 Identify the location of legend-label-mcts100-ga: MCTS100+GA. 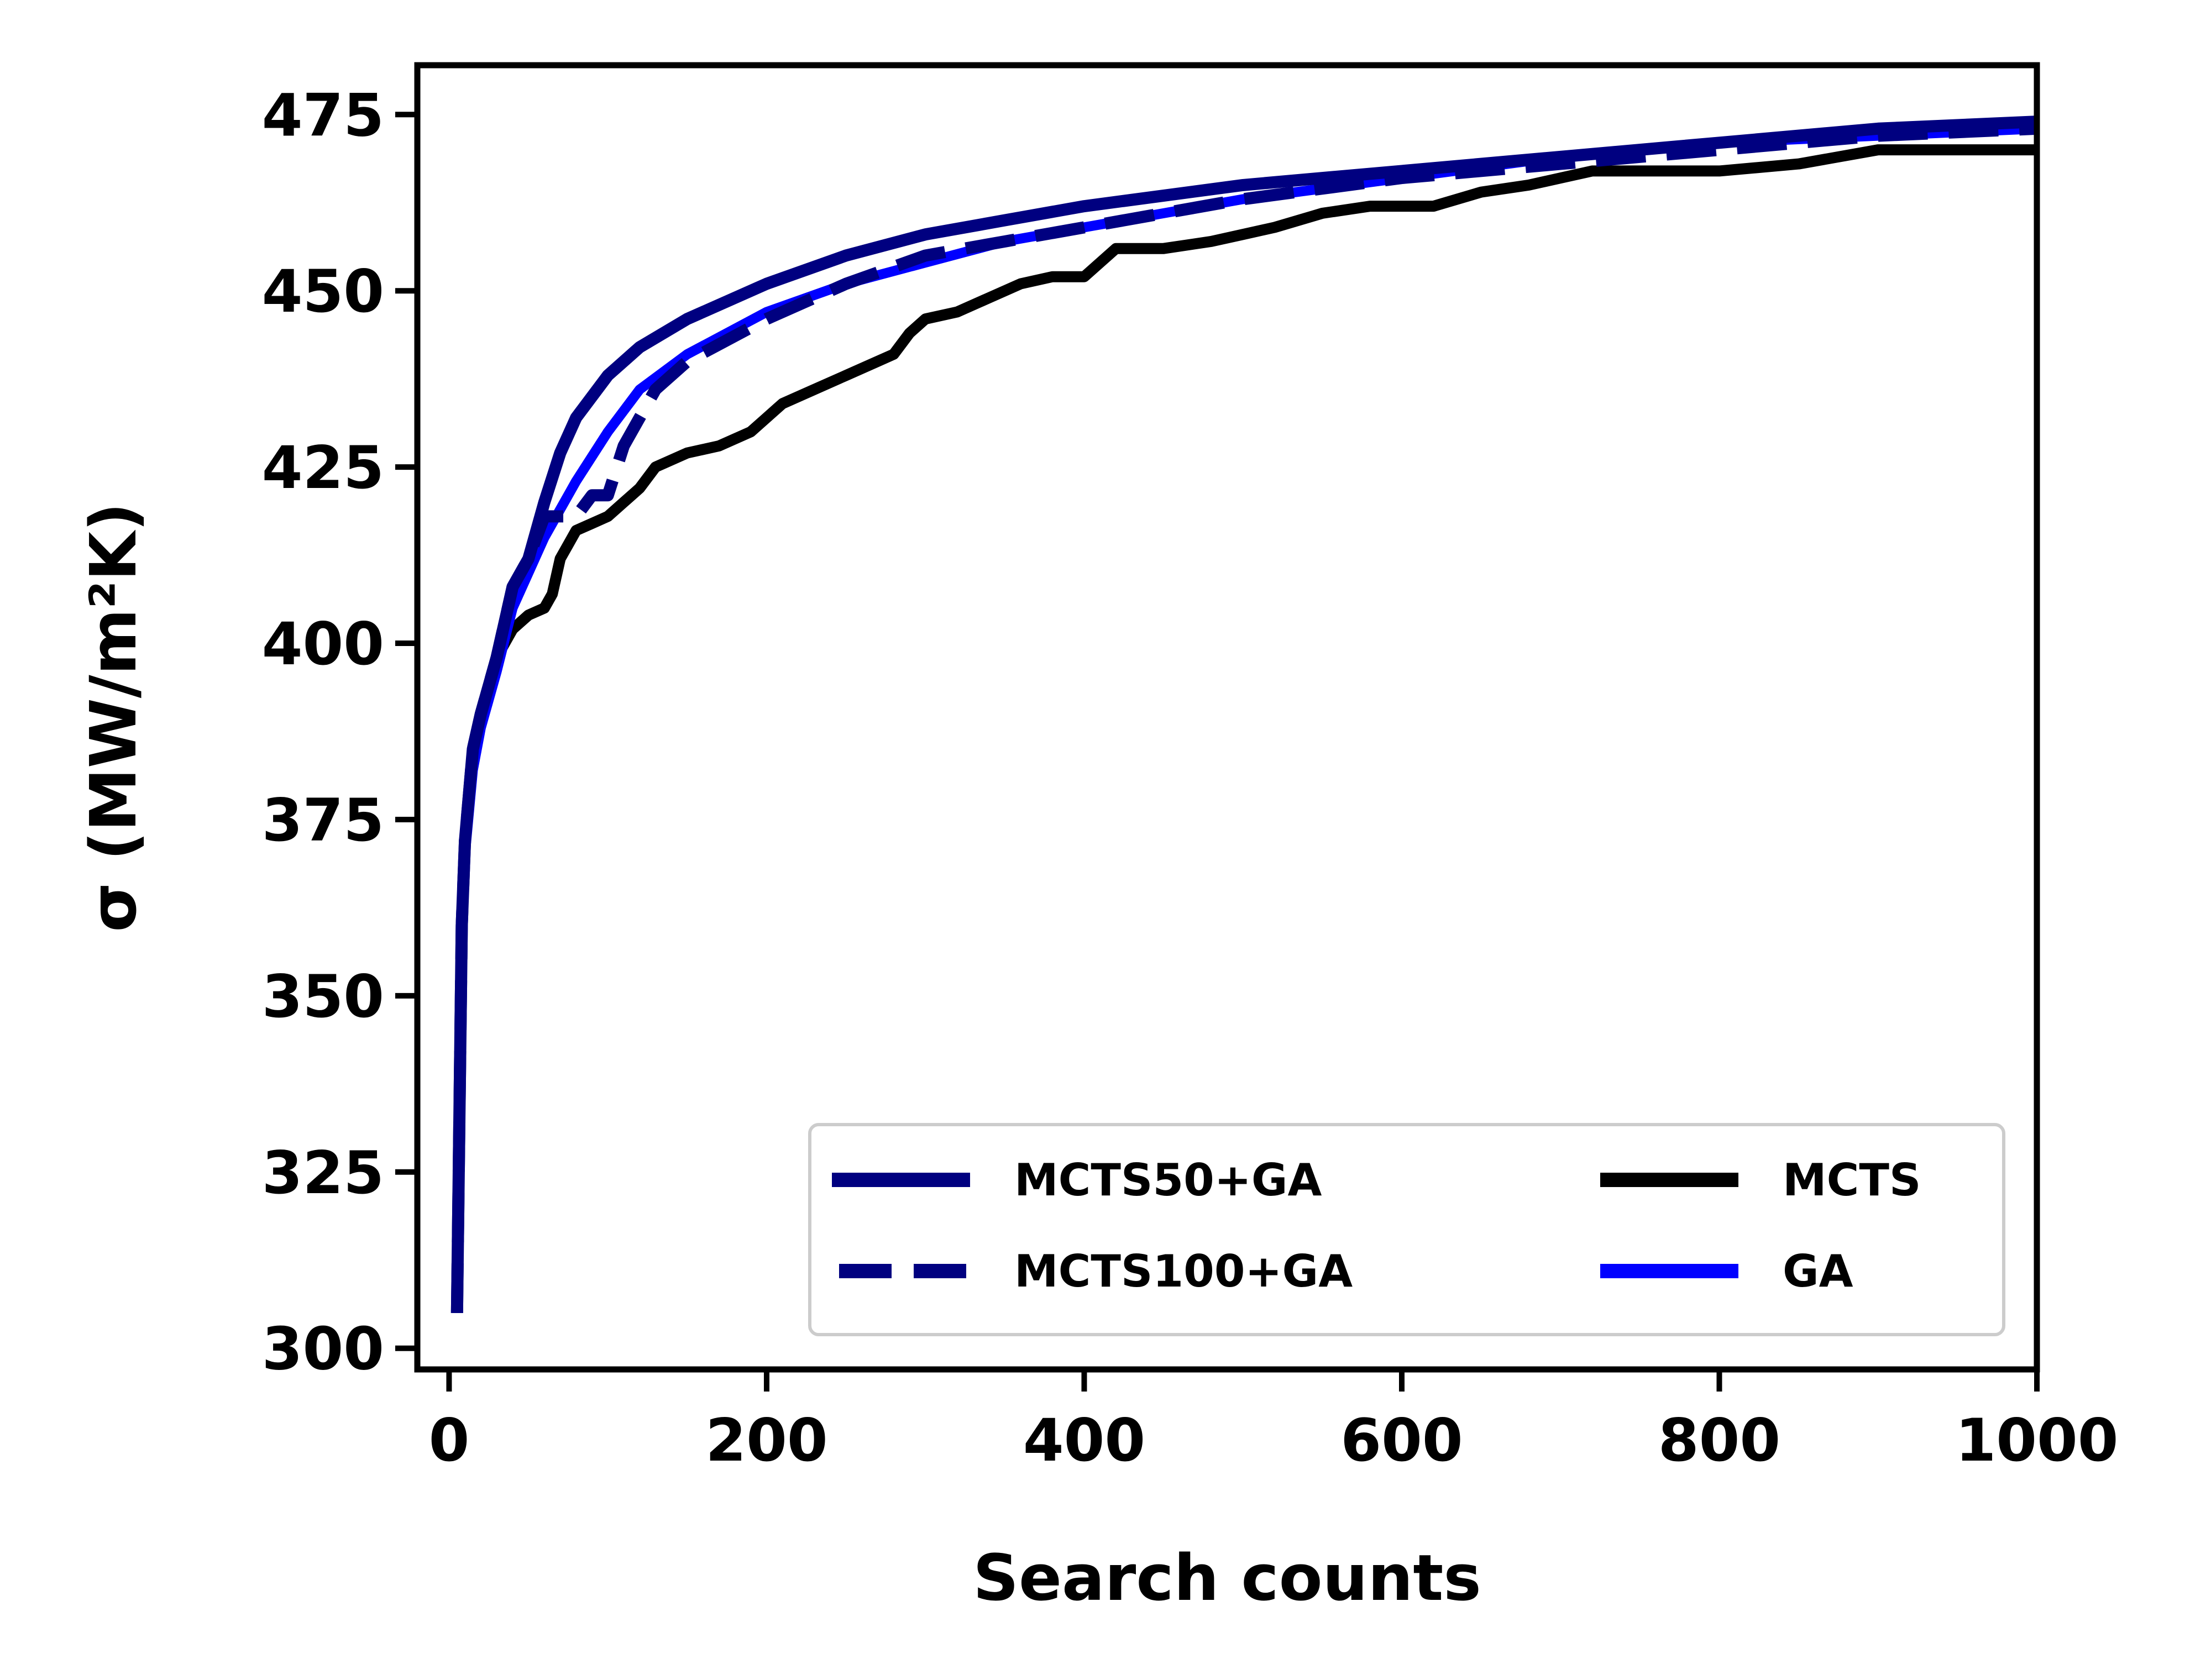
(1183, 1272).